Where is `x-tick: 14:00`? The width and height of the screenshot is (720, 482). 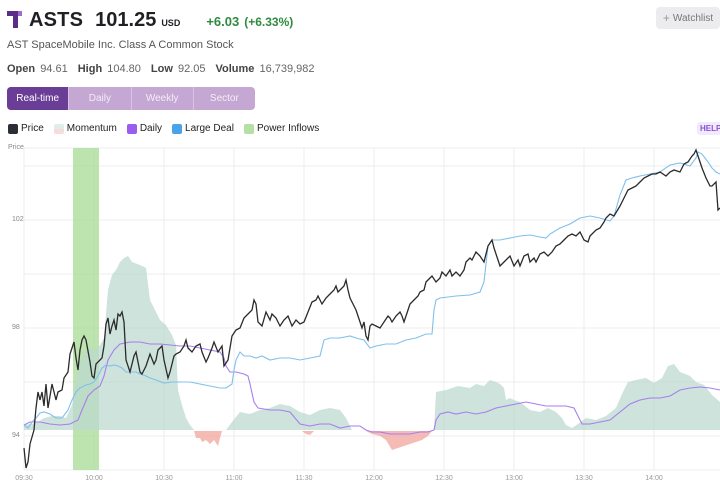 x-tick: 14:00 is located at coordinates (654, 478).